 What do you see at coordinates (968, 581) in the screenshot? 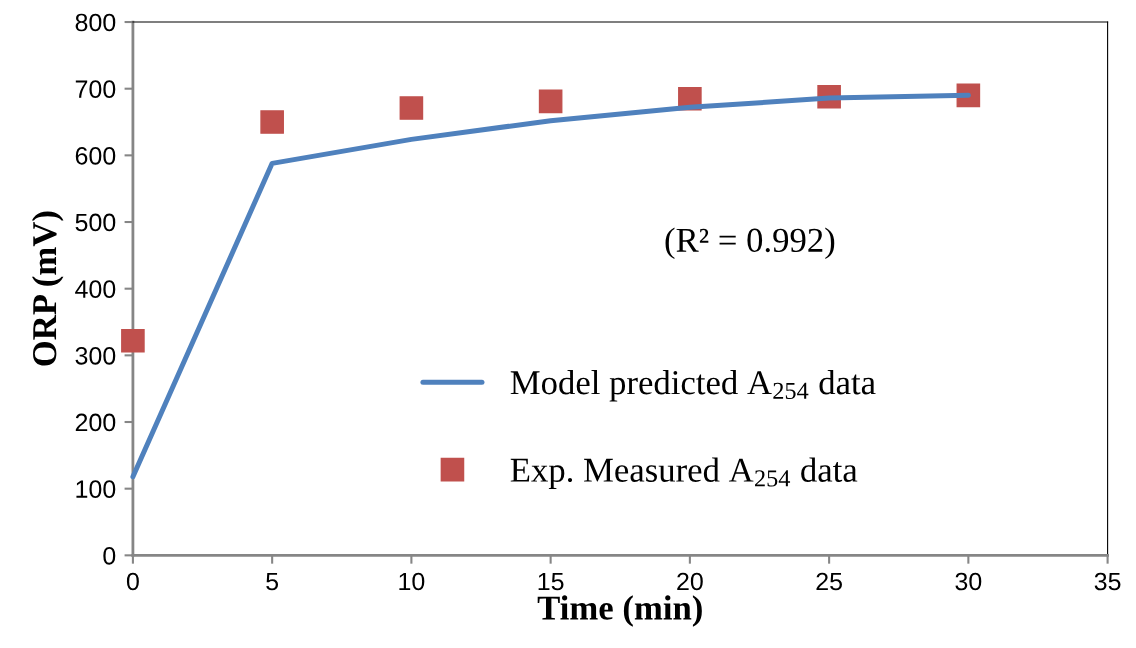
I see `x-tick-label: 30` at bounding box center [968, 581].